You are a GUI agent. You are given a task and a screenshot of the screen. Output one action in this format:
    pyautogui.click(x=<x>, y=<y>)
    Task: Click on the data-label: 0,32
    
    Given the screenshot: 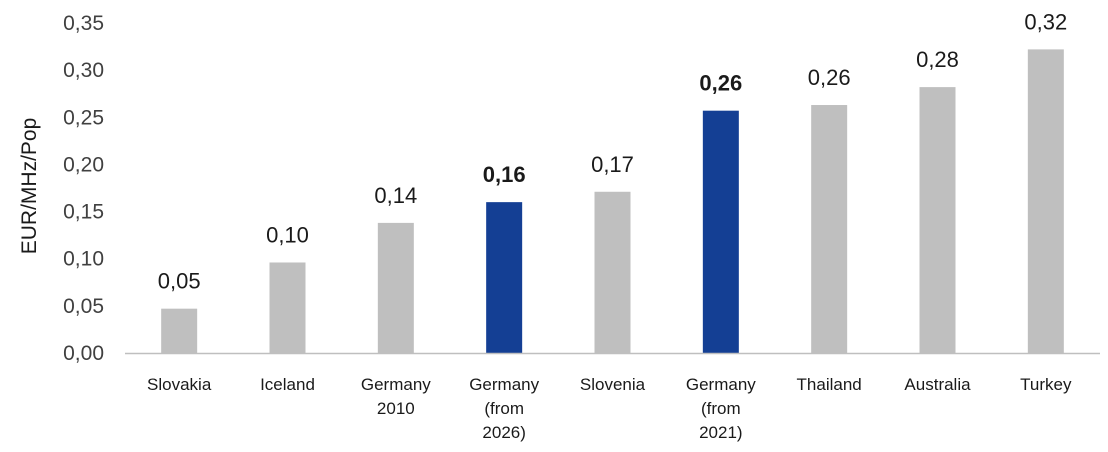 What is the action you would take?
    pyautogui.click(x=1045, y=21)
    